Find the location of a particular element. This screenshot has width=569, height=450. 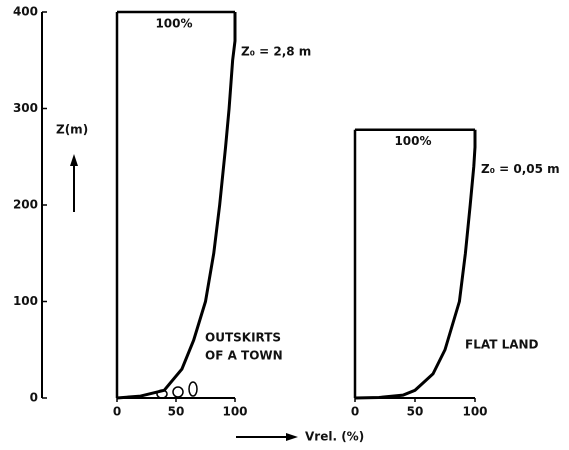

y-tick-label: 400 is located at coordinates (25, 12).